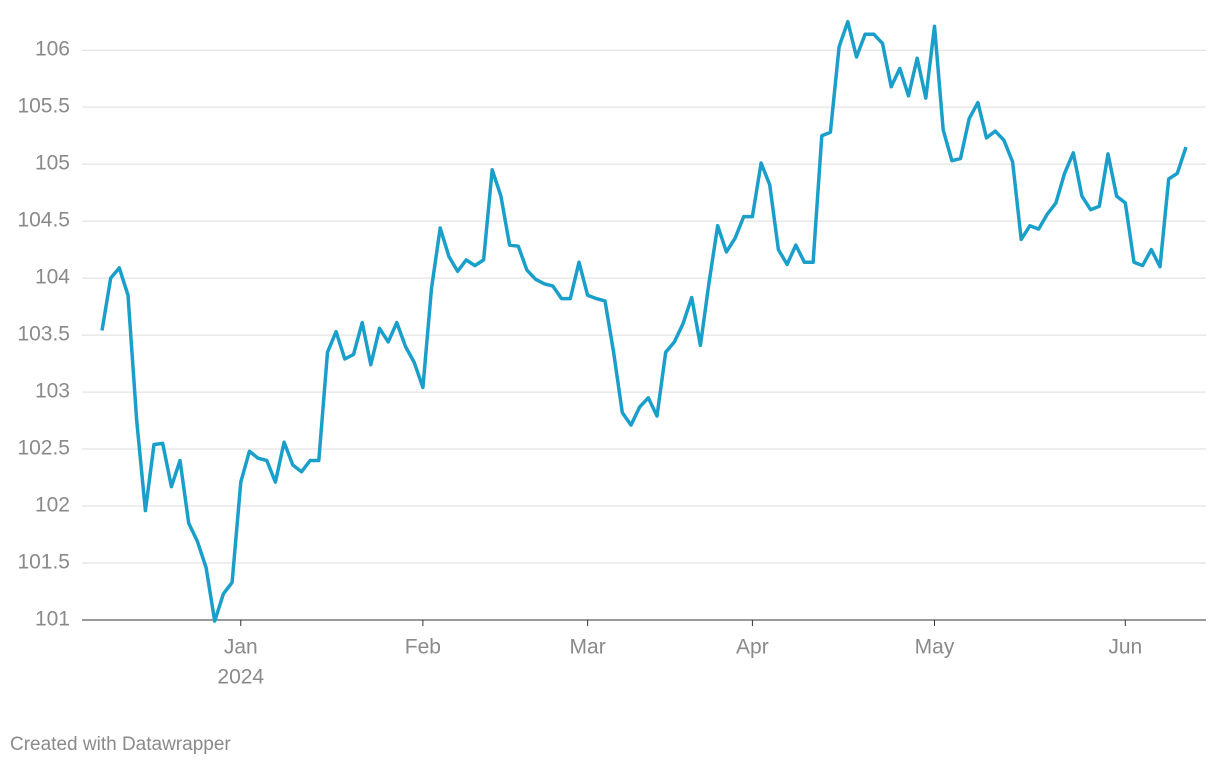 The height and width of the screenshot is (768, 1220). I want to click on x-tick-label: Mar, so click(588, 647).